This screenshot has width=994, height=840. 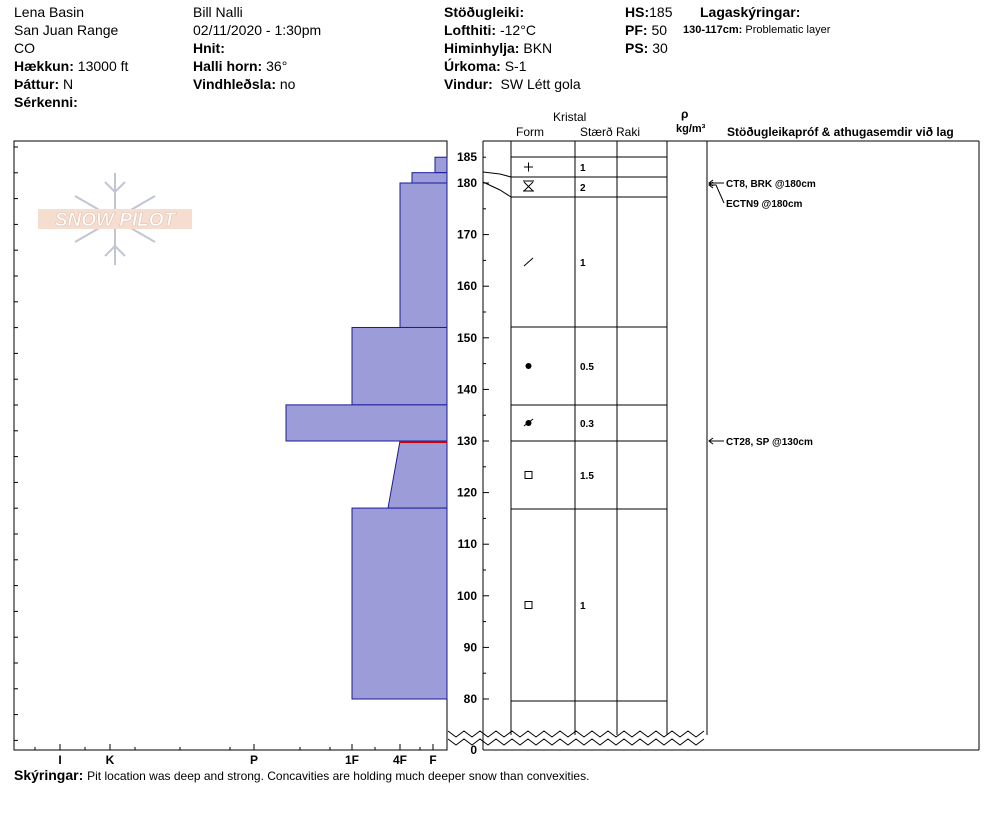 What do you see at coordinates (484, 12) in the screenshot?
I see `stability-label: Stöðugleiki:` at bounding box center [484, 12].